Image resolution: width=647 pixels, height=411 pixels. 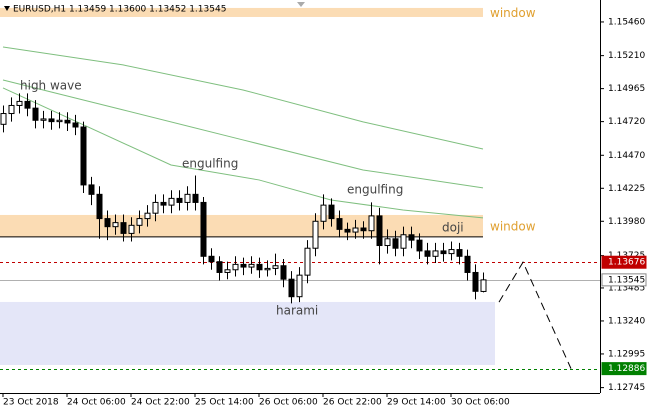 I want to click on pattern-label: high wave, so click(x=51, y=86).